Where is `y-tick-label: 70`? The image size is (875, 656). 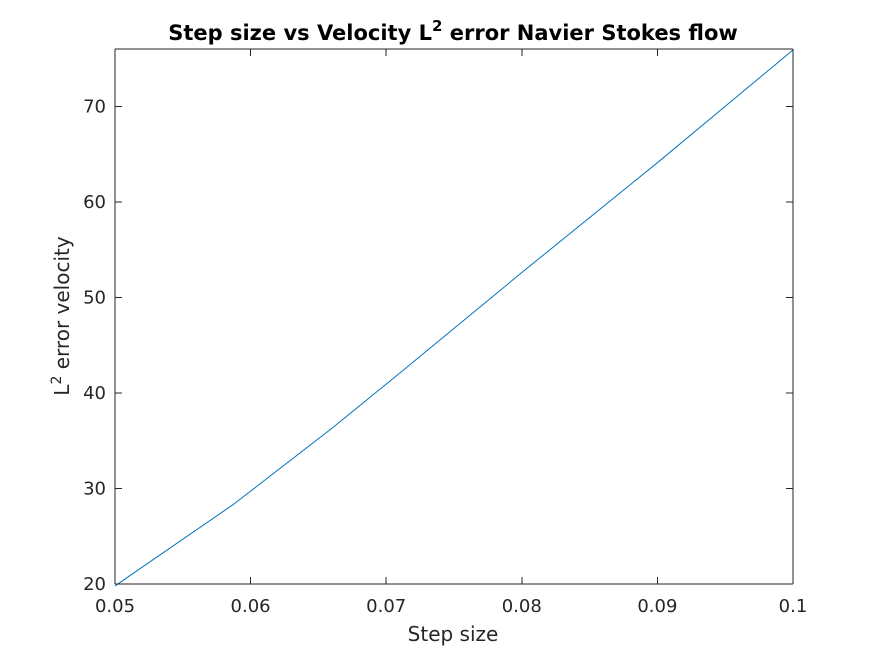 y-tick-label: 70 is located at coordinates (94, 106).